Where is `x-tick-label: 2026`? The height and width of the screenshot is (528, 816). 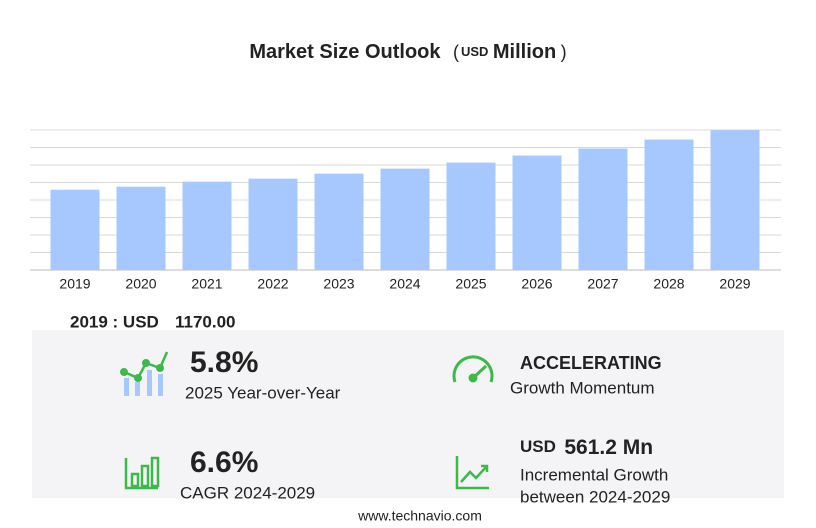
x-tick-label: 2026 is located at coordinates (536, 284).